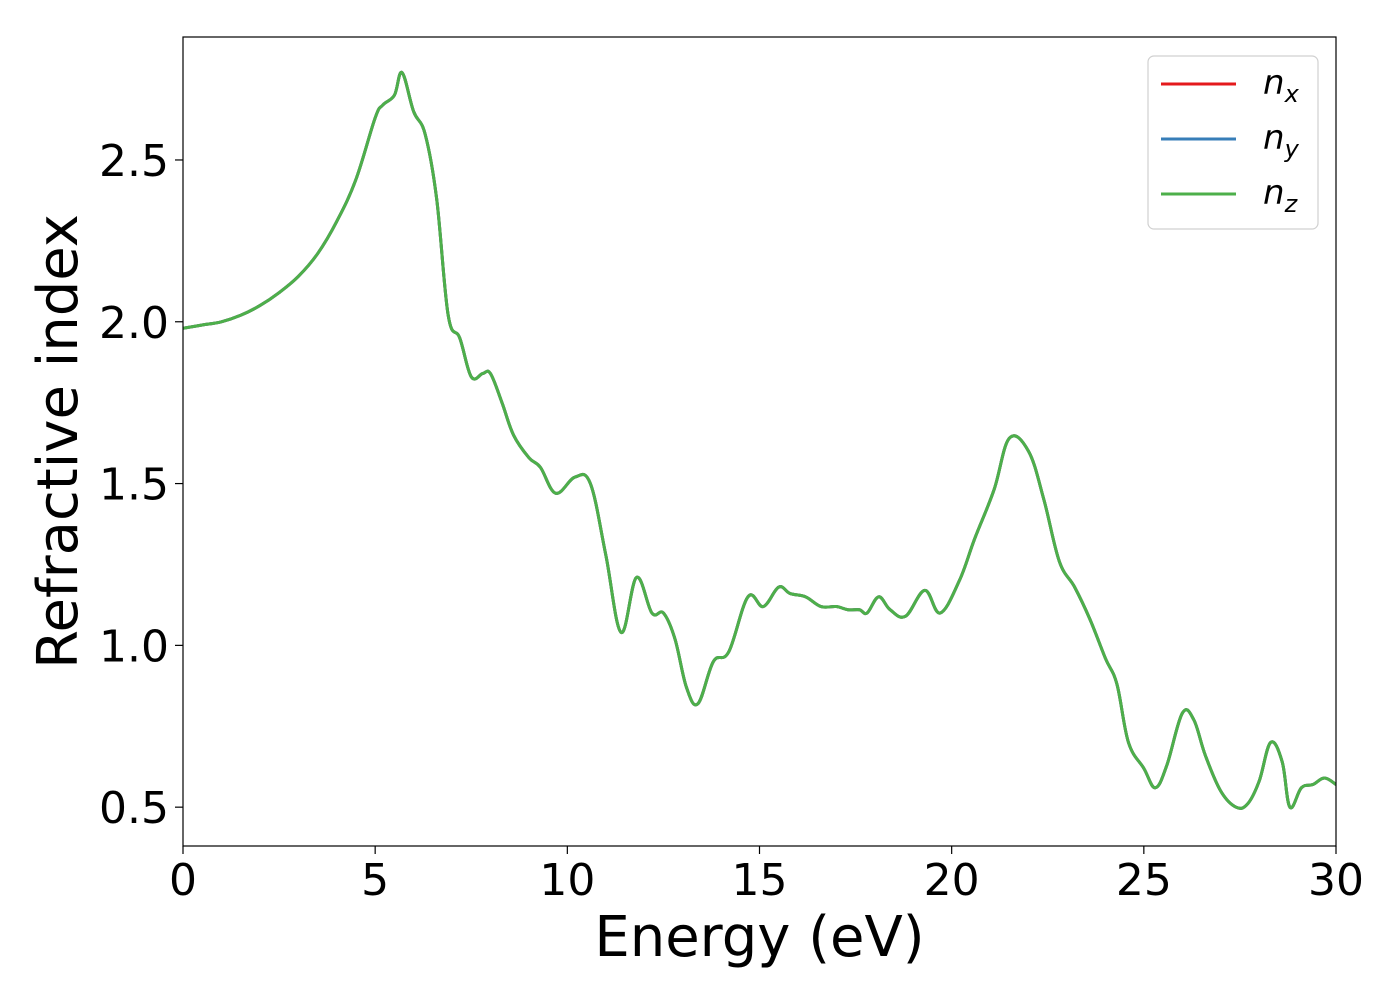 The width and height of the screenshot is (1400, 1000). What do you see at coordinates (58, 441) in the screenshot?
I see `y-axis-label: Refractive index` at bounding box center [58, 441].